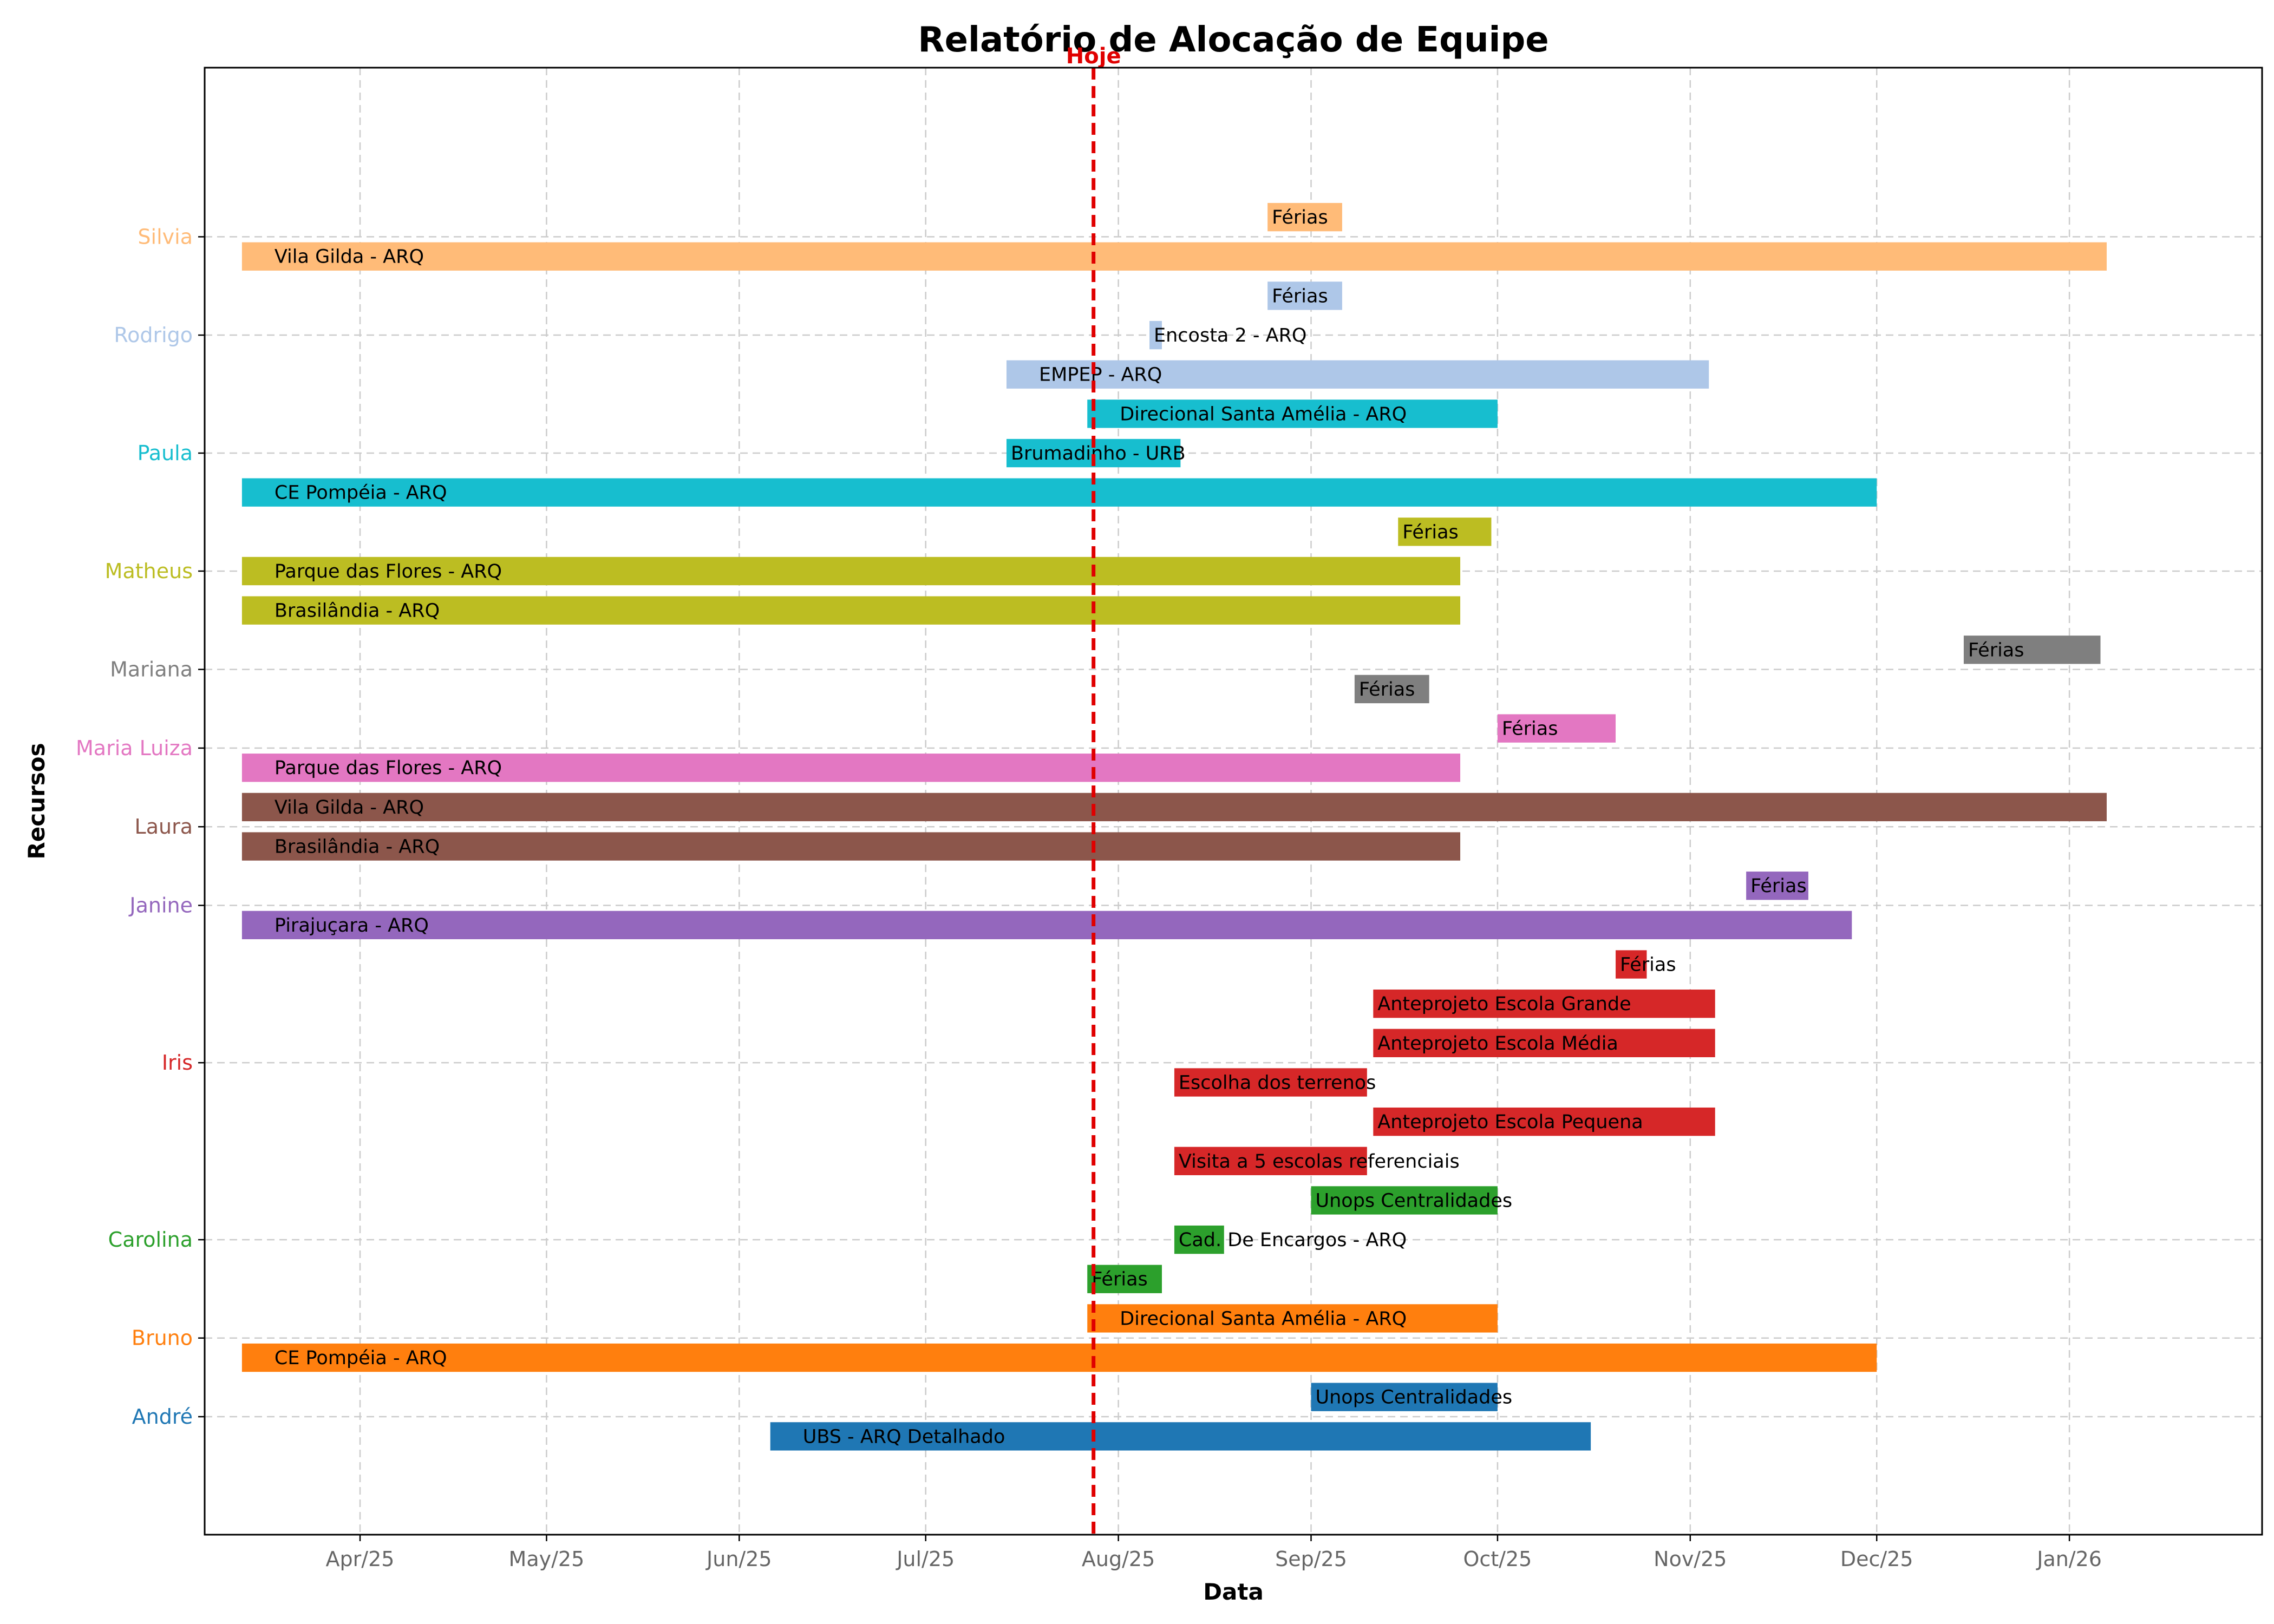 This screenshot has width=2274, height=1624. Describe the element at coordinates (1099, 453) in the screenshot. I see `task-label: Brumadinho - URB` at that location.